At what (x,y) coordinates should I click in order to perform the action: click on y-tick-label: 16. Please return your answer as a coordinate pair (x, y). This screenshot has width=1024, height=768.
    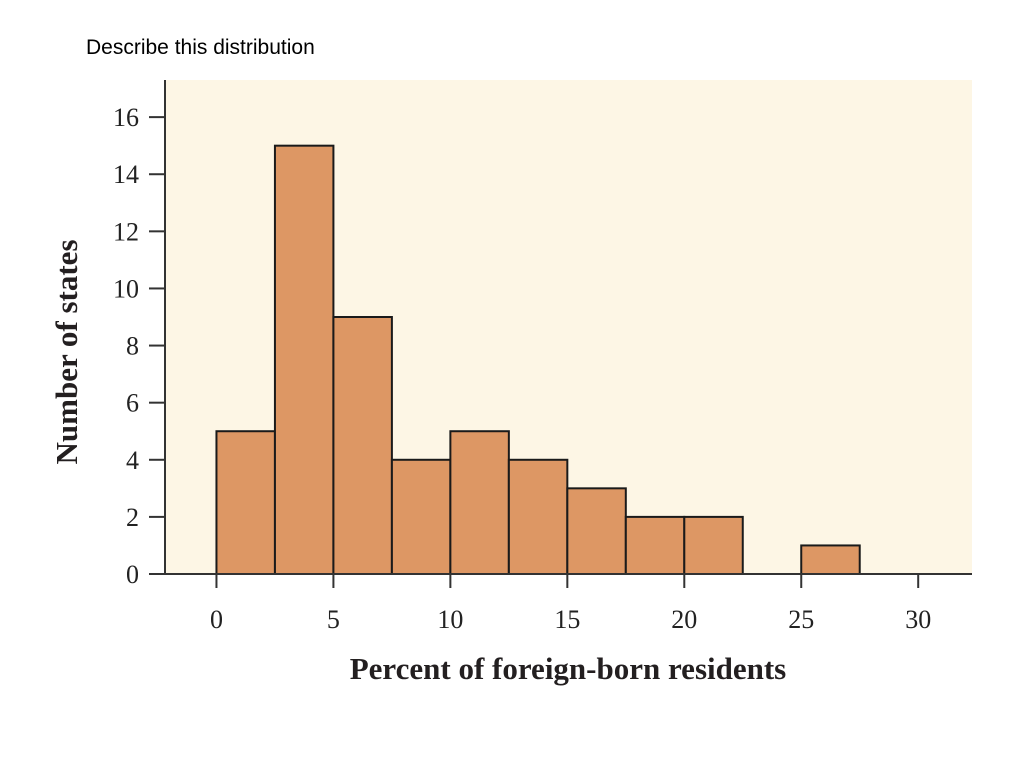
    Looking at the image, I should click on (126, 117).